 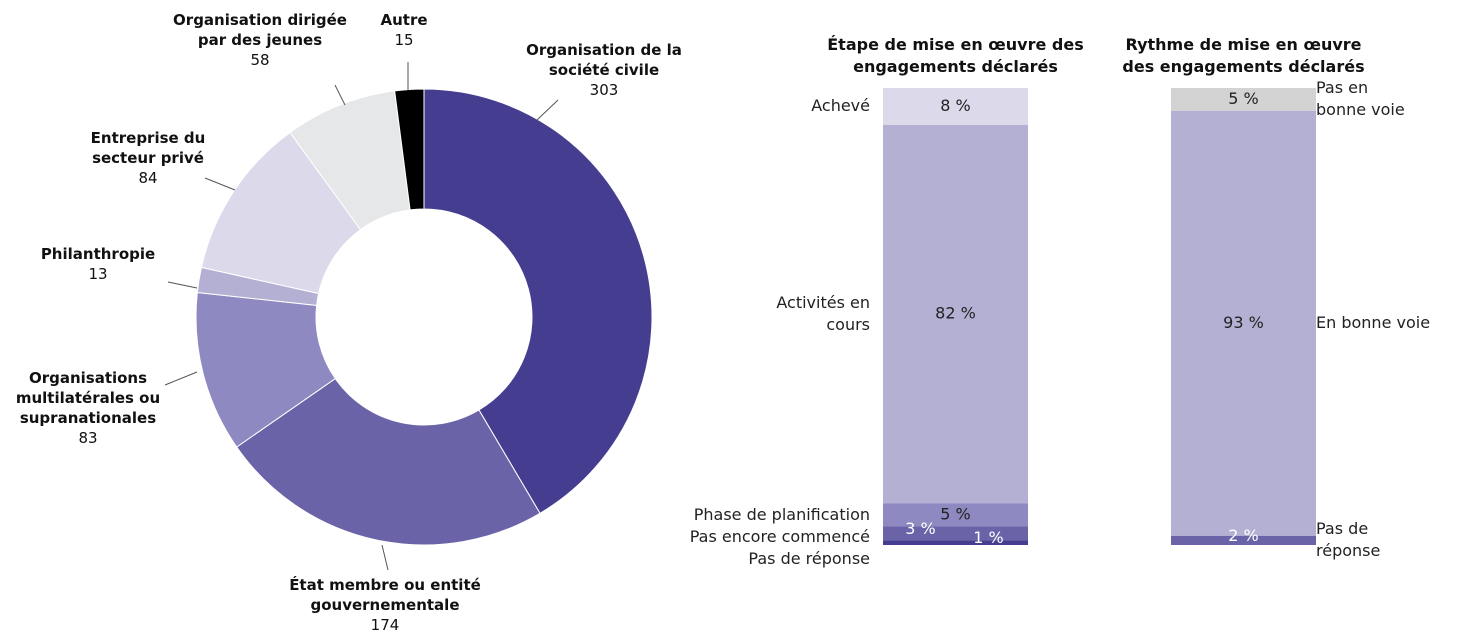 What do you see at coordinates (385, 625) in the screenshot?
I see `slice-value: 174` at bounding box center [385, 625].